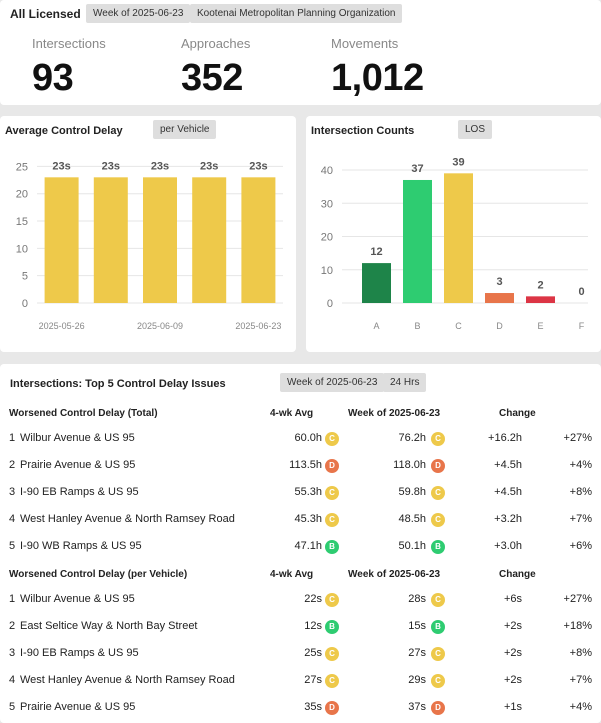 This screenshot has width=601, height=723. Describe the element at coordinates (69, 68) in the screenshot. I see `kpi-intersections: Intersections 93` at that location.